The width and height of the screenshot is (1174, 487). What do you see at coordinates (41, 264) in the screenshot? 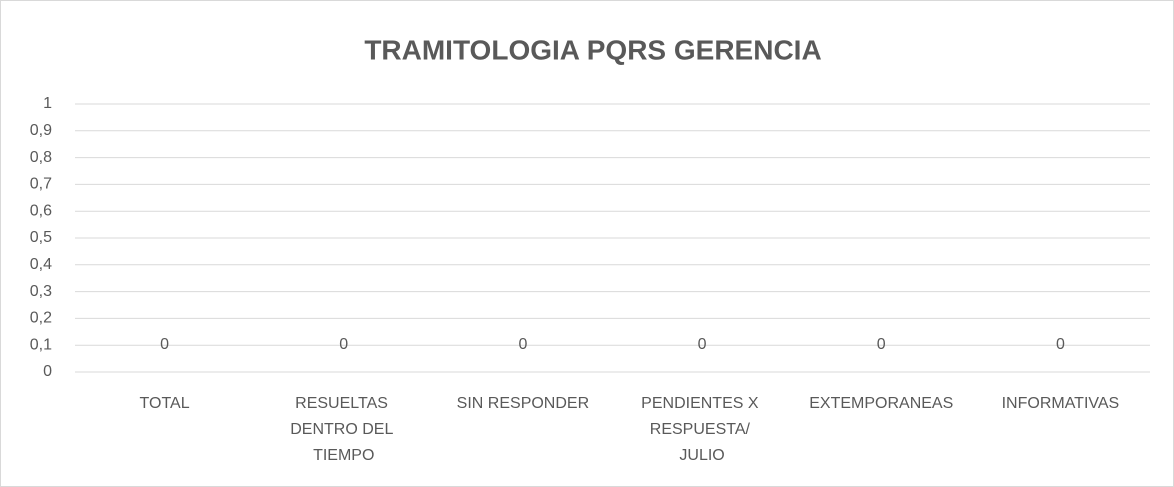
I see `y-tick-label: 0,4` at bounding box center [41, 264].